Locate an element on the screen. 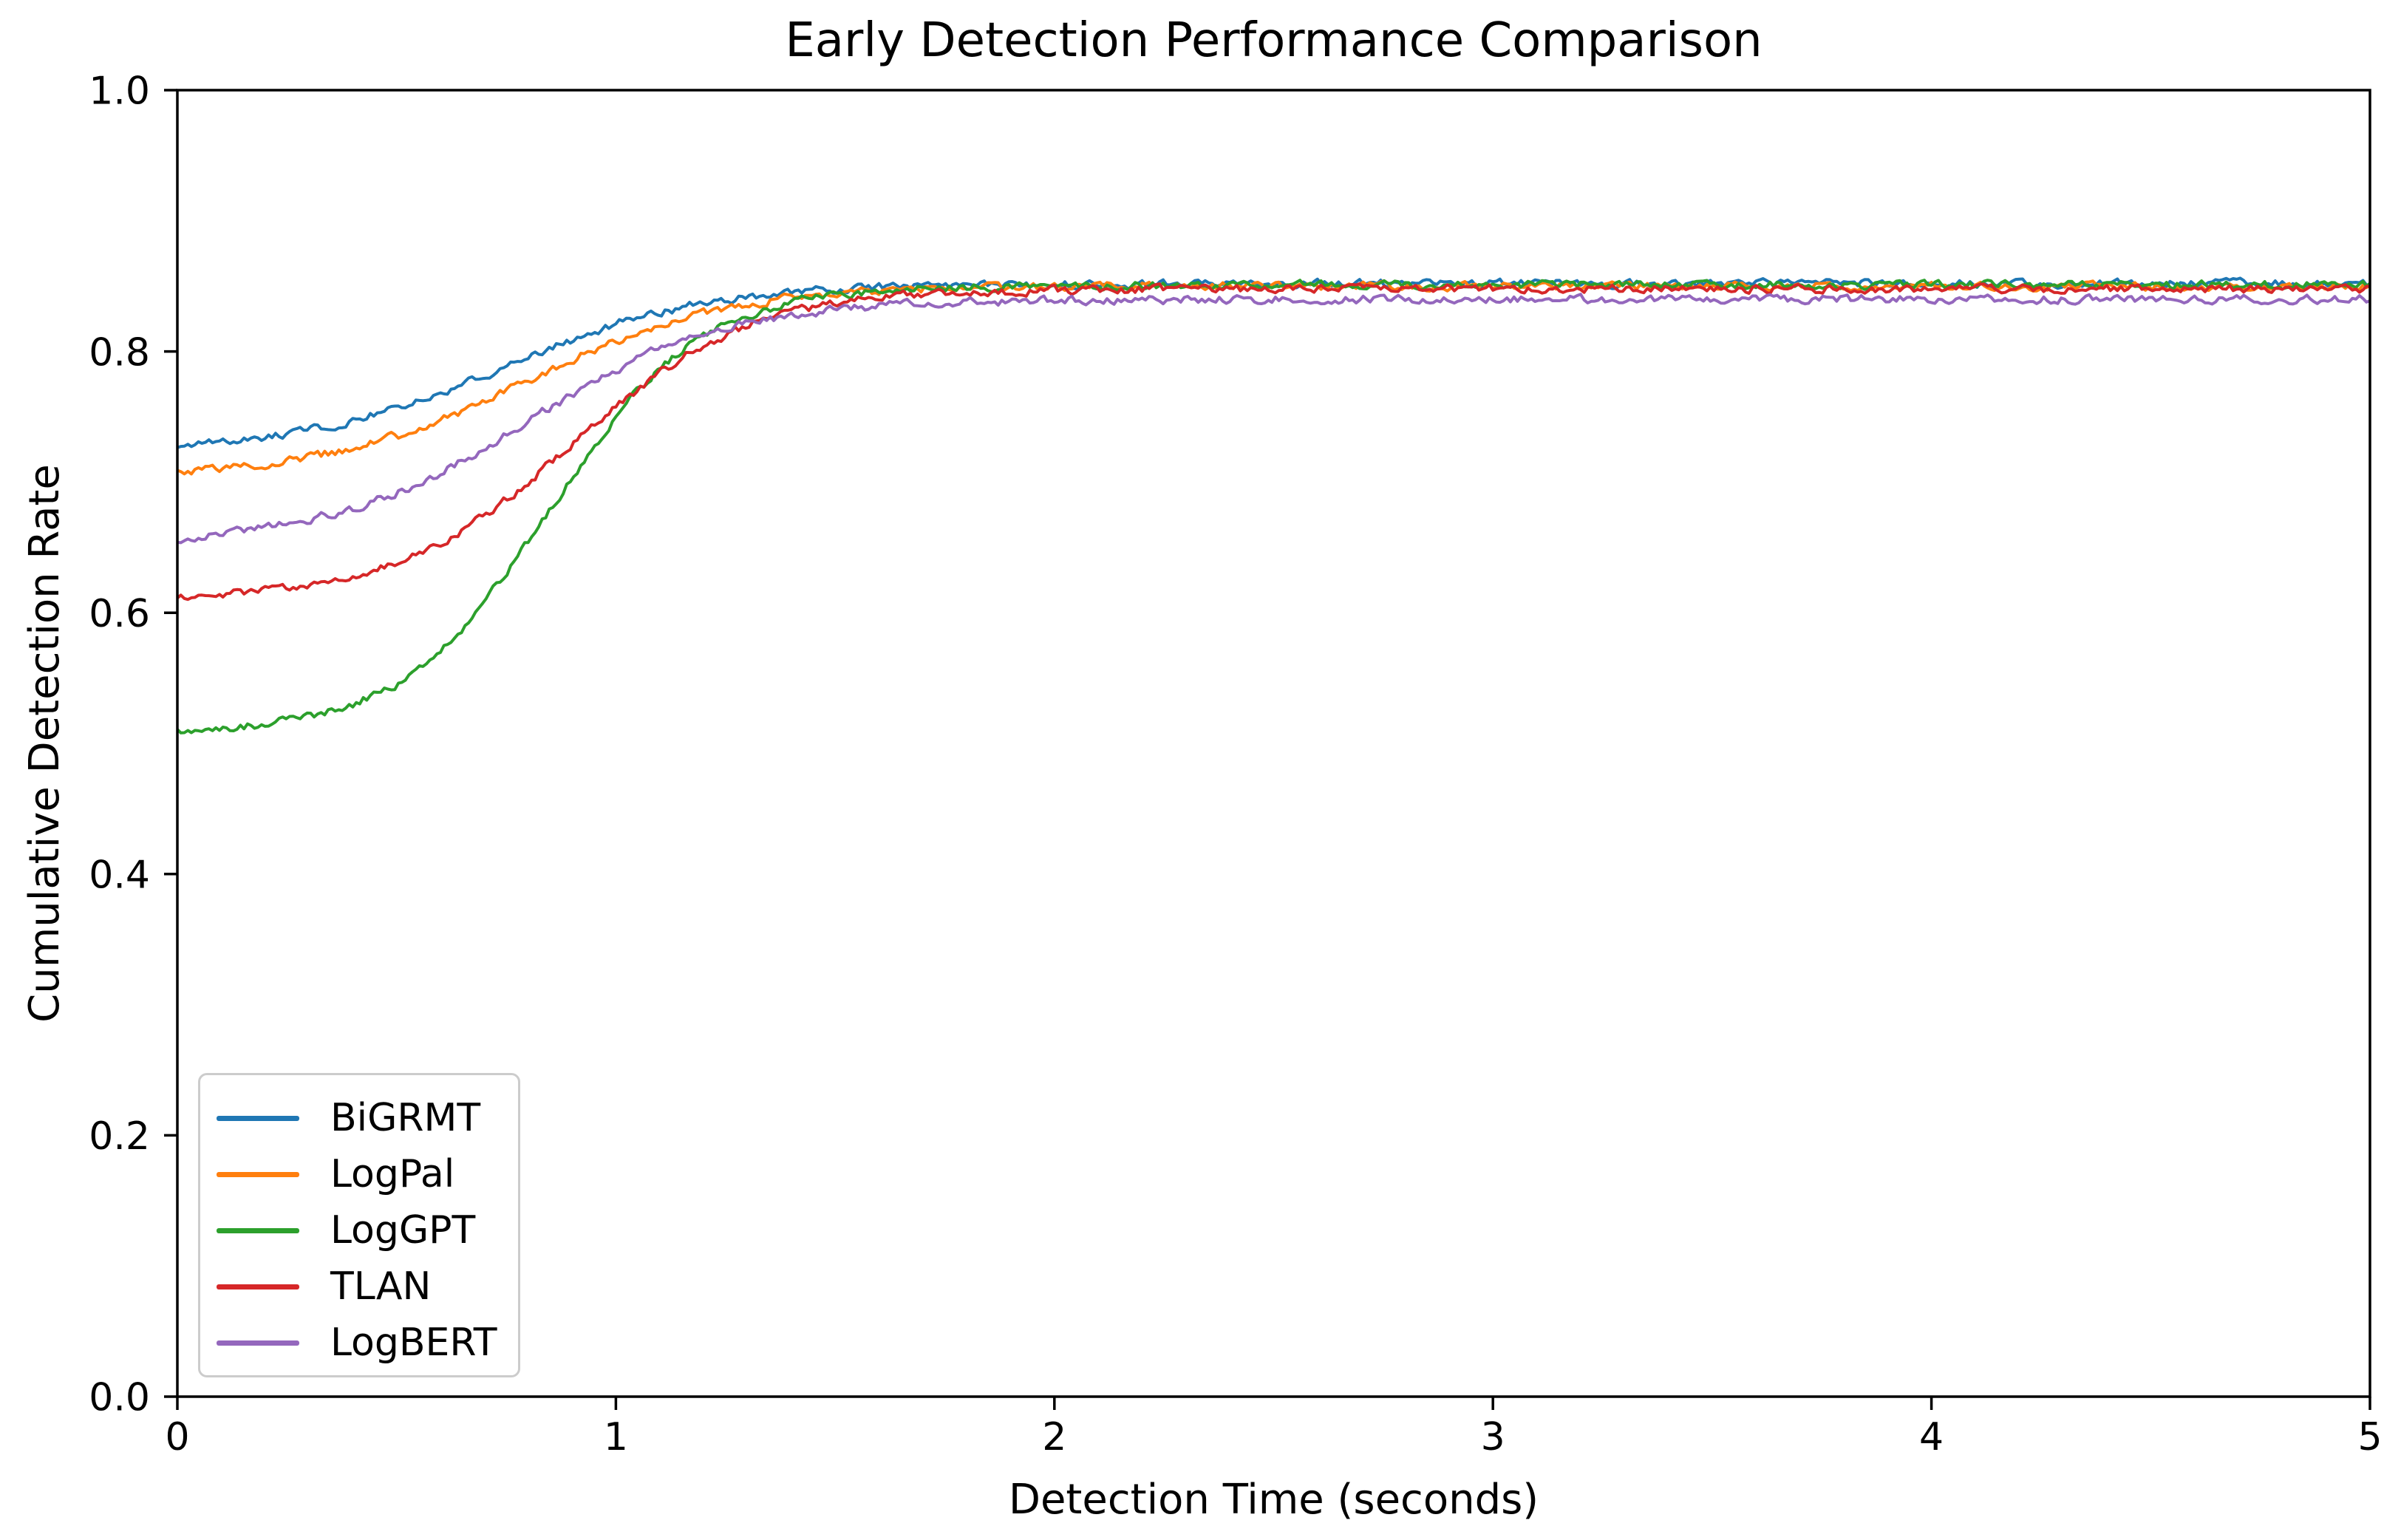 This screenshot has width=2401, height=1540. series-line-LogPal is located at coordinates (1274, 377).